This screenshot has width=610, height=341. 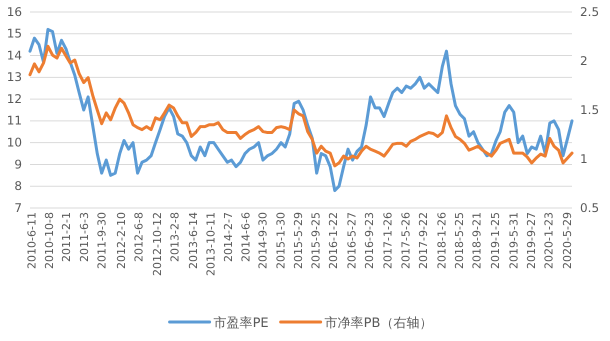 What do you see at coordinates (299, 240) in the screenshot?
I see `x-tick-label: 2015-5-29` at bounding box center [299, 240].